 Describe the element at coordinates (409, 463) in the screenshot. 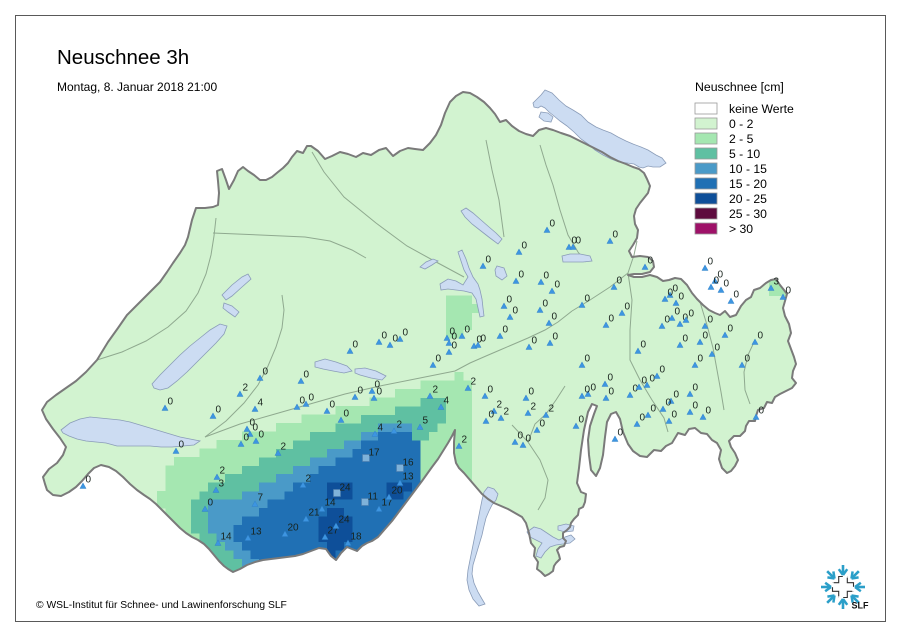

I see `svg-text: 16` at that location.